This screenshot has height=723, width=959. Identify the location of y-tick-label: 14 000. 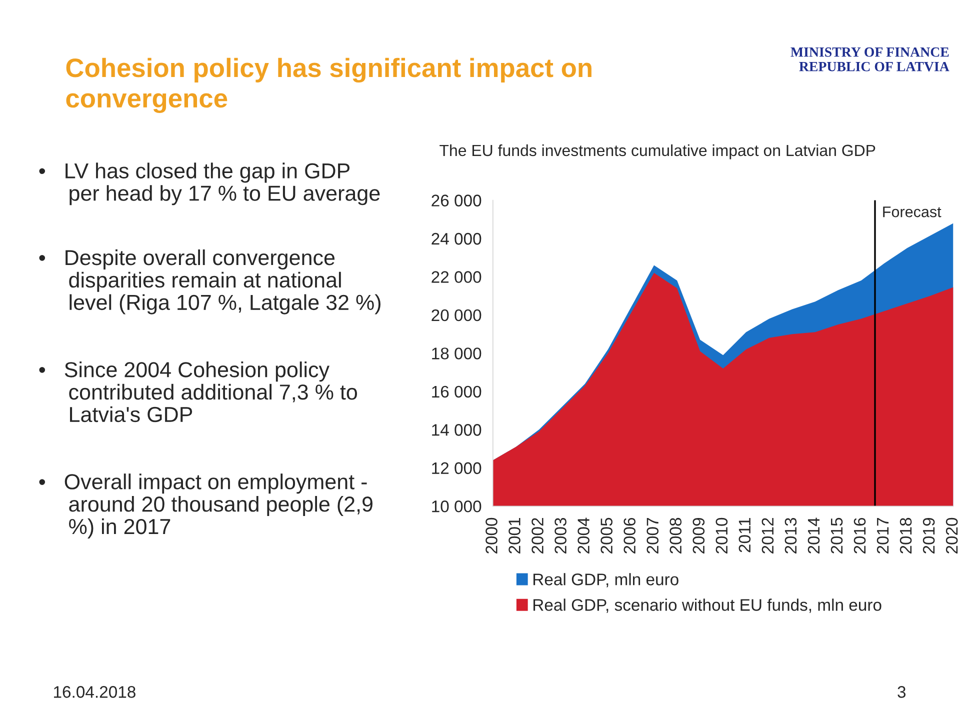
(457, 430).